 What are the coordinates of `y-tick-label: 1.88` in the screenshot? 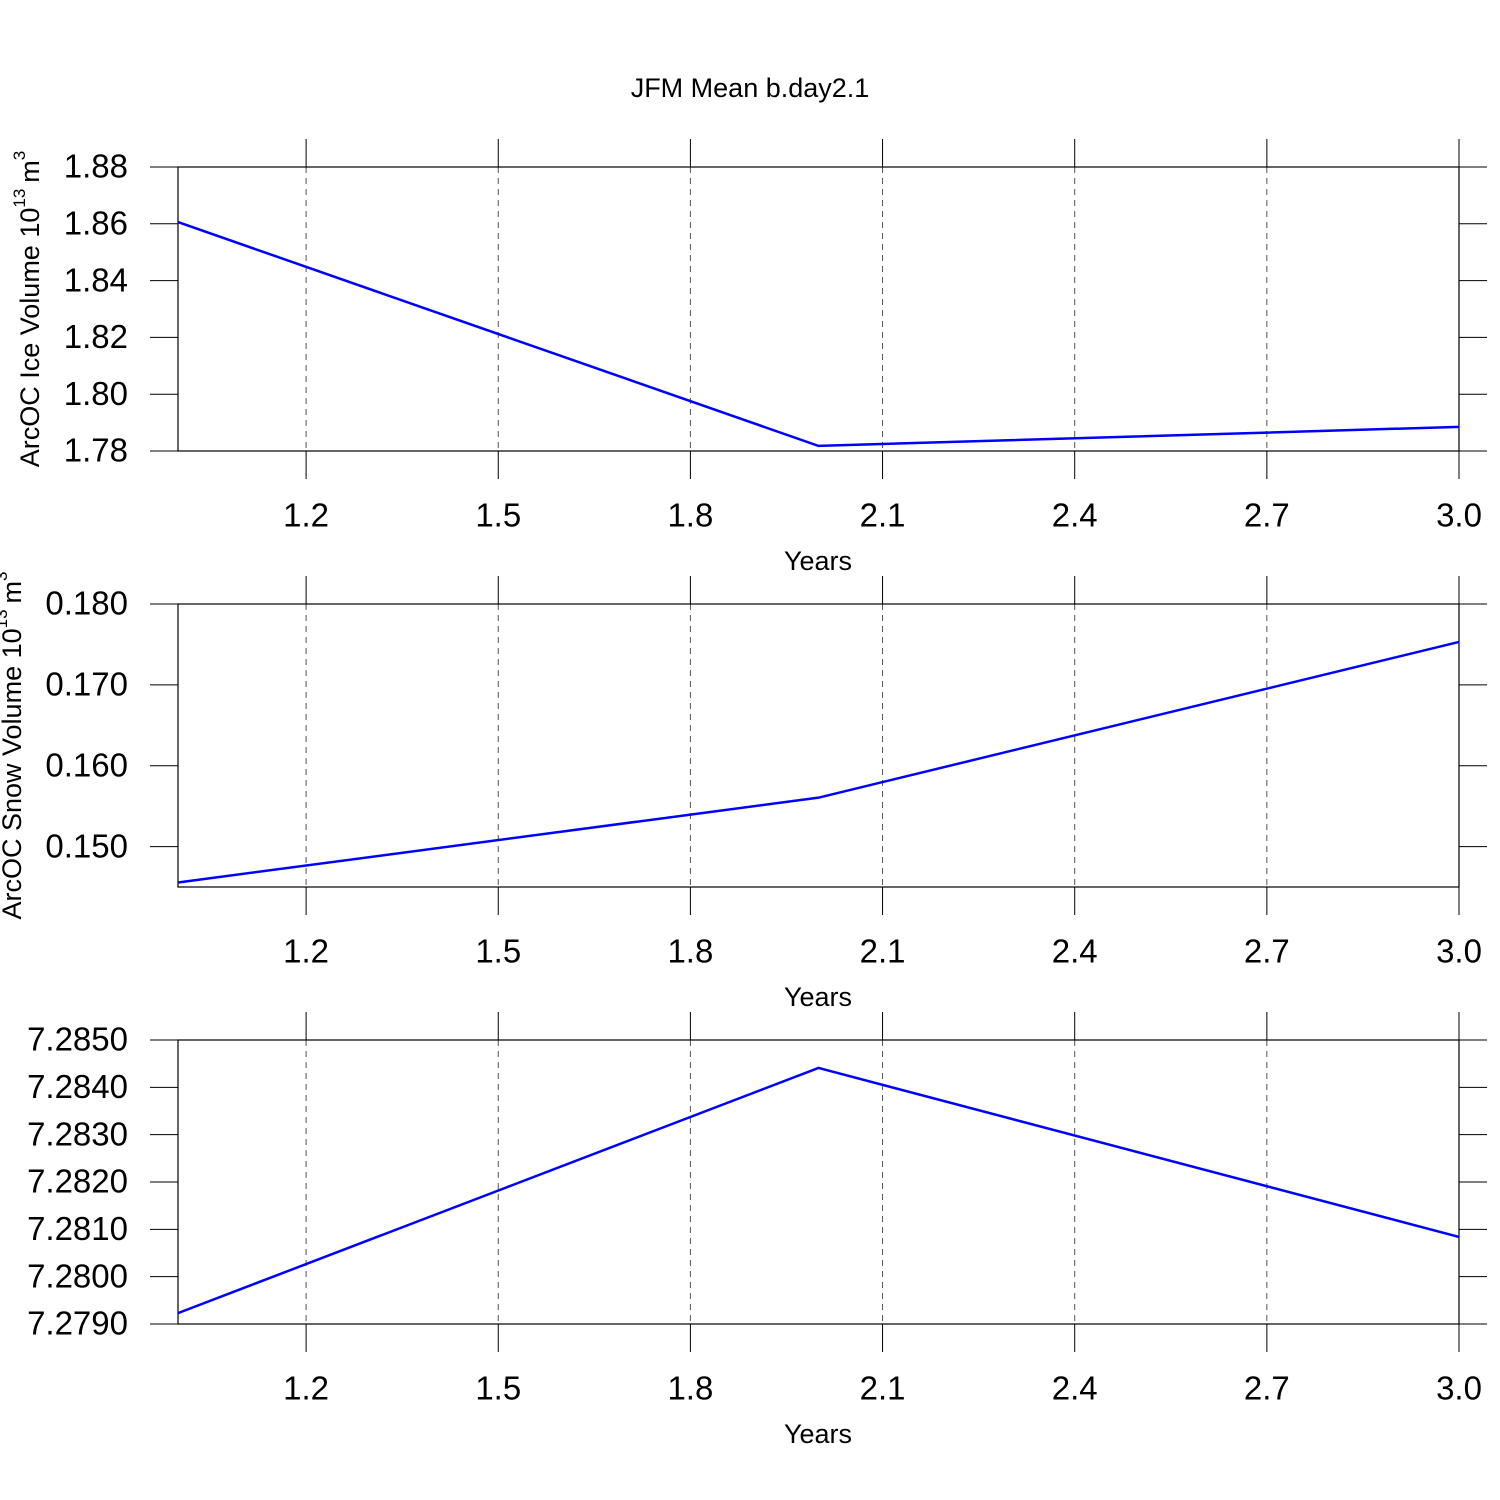 It's located at (96, 166).